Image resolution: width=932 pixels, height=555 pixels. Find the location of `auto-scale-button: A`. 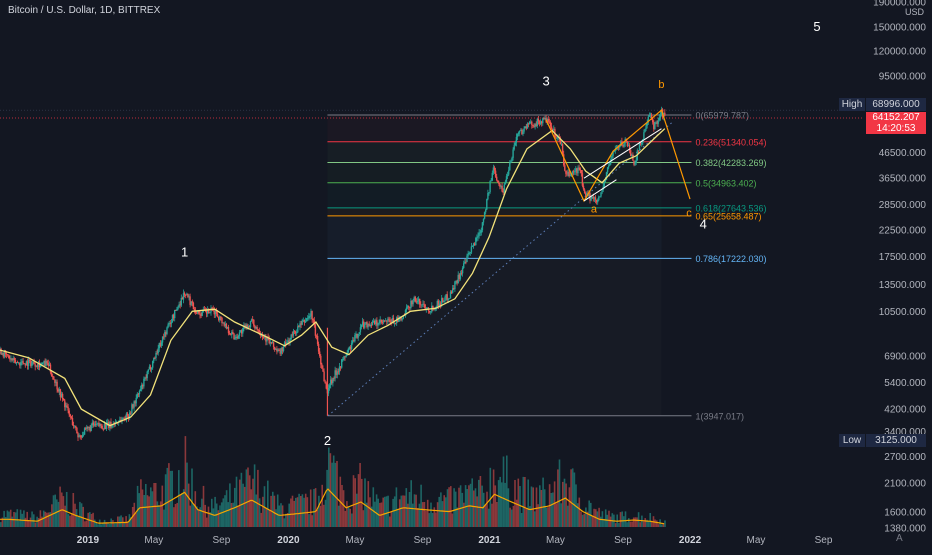

auto-scale-button: A is located at coordinates (899, 538).